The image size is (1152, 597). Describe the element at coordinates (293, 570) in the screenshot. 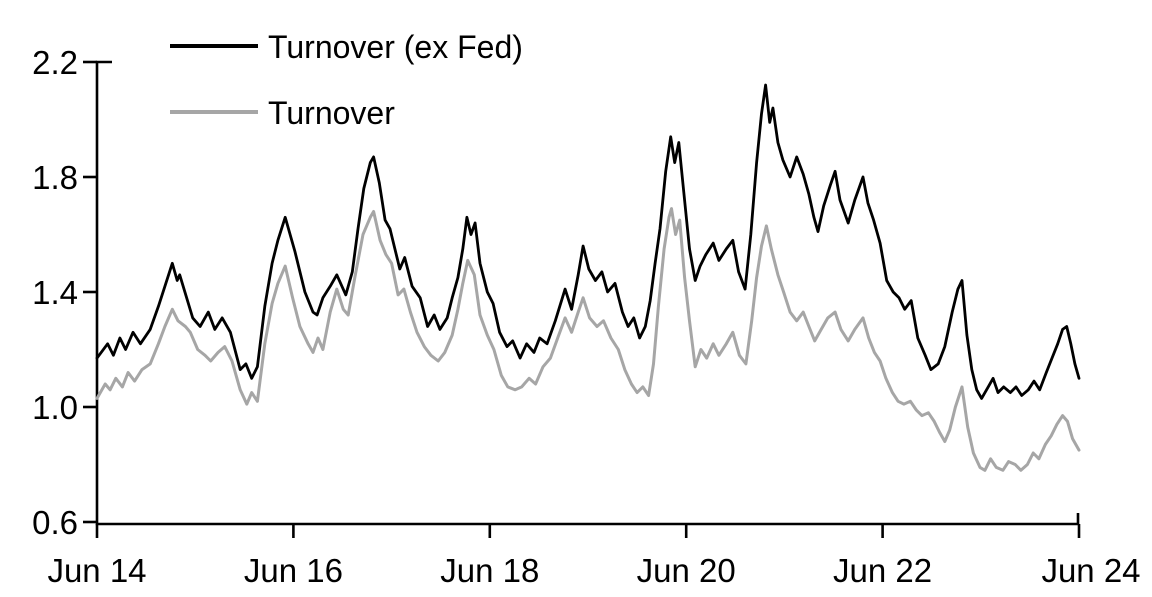

I see `x-tick-label: Jun 16` at that location.